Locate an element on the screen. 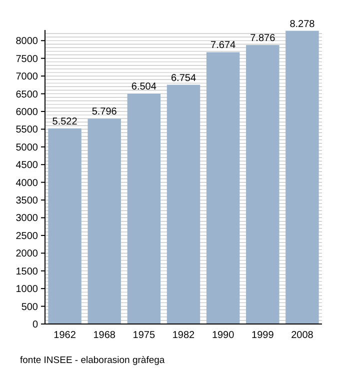  data-label: 8.278 is located at coordinates (303, 24).